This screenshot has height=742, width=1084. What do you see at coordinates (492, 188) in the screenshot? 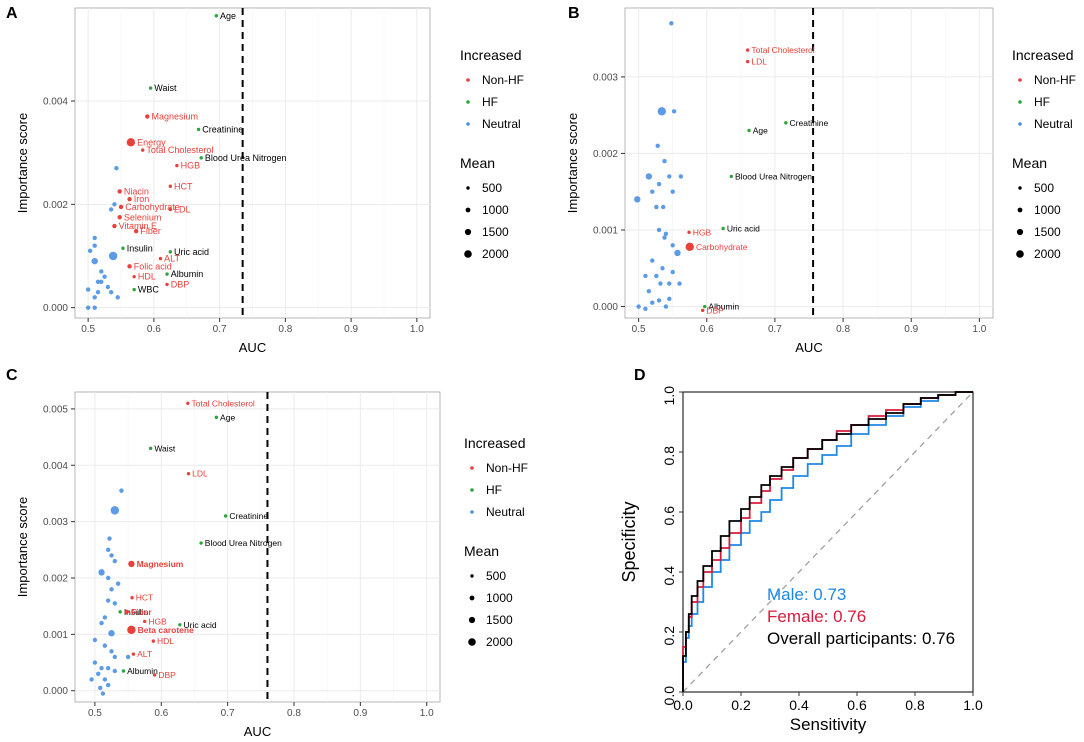
I see `legend-size-label: 500` at bounding box center [492, 188].